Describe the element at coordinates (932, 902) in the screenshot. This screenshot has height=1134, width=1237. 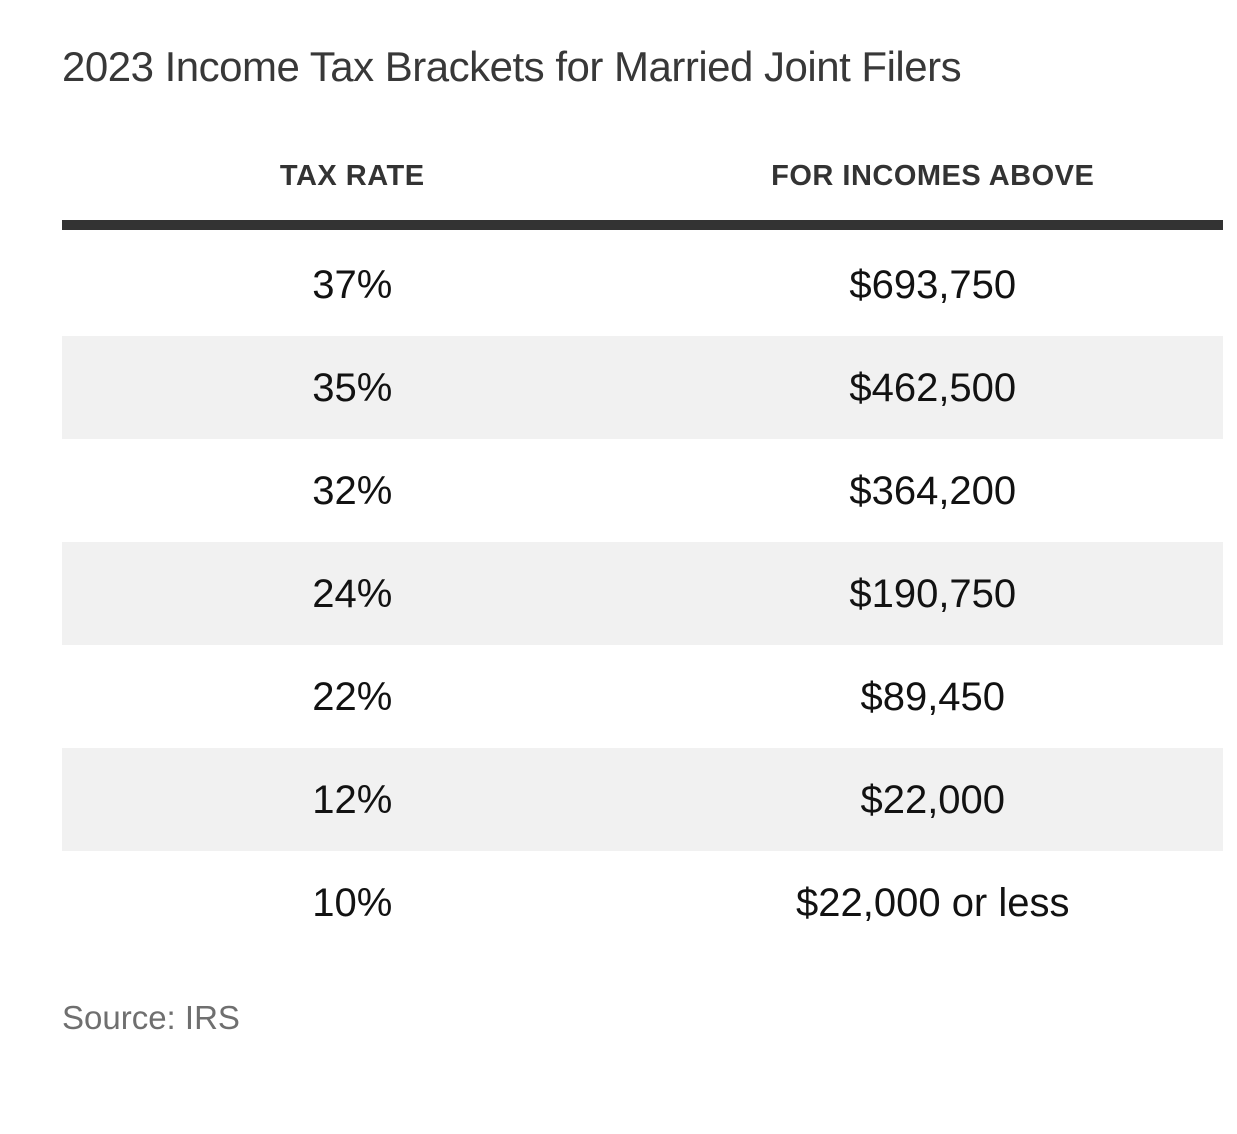
I see `income-threshold-cell: $22,000 or less` at that location.